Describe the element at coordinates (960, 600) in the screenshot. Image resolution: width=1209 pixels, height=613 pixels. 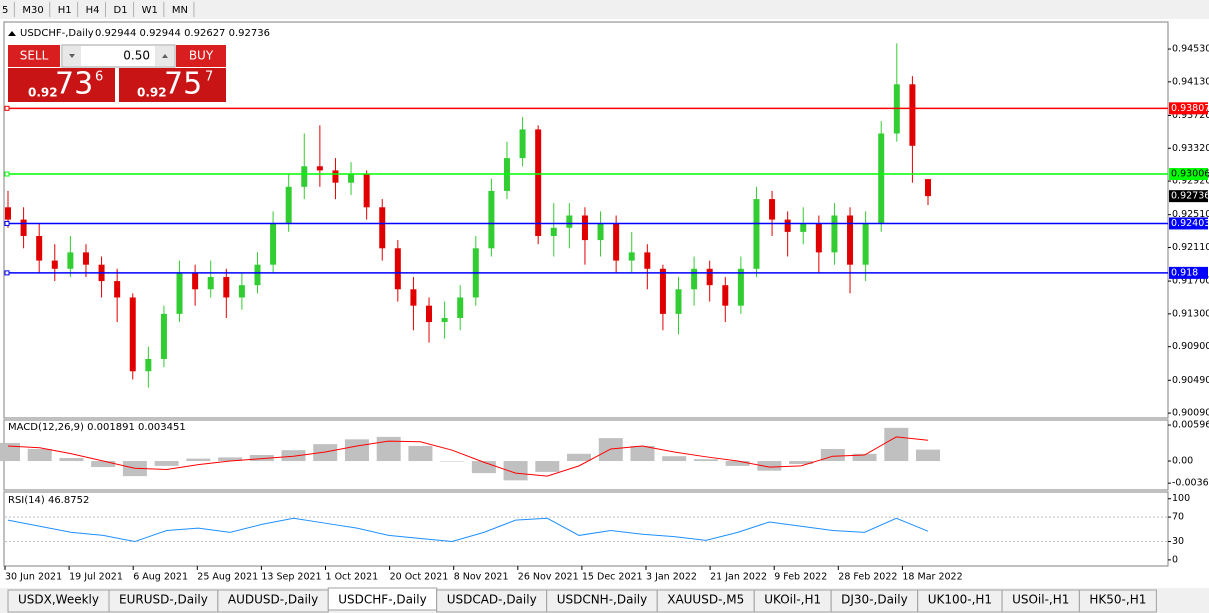
I see `tab-label: UK100-,H1` at that location.